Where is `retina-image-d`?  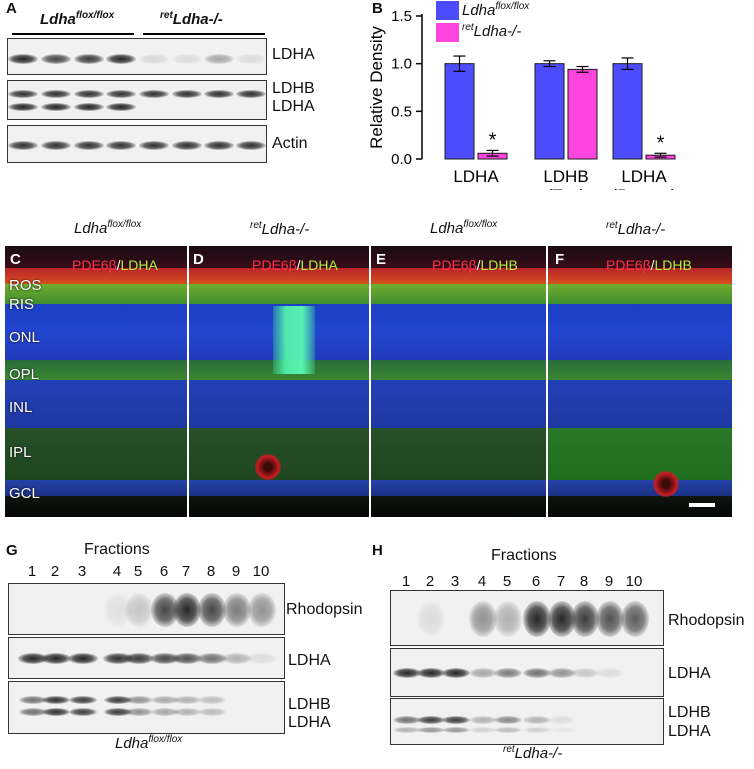 retina-image-d is located at coordinates (280, 381).